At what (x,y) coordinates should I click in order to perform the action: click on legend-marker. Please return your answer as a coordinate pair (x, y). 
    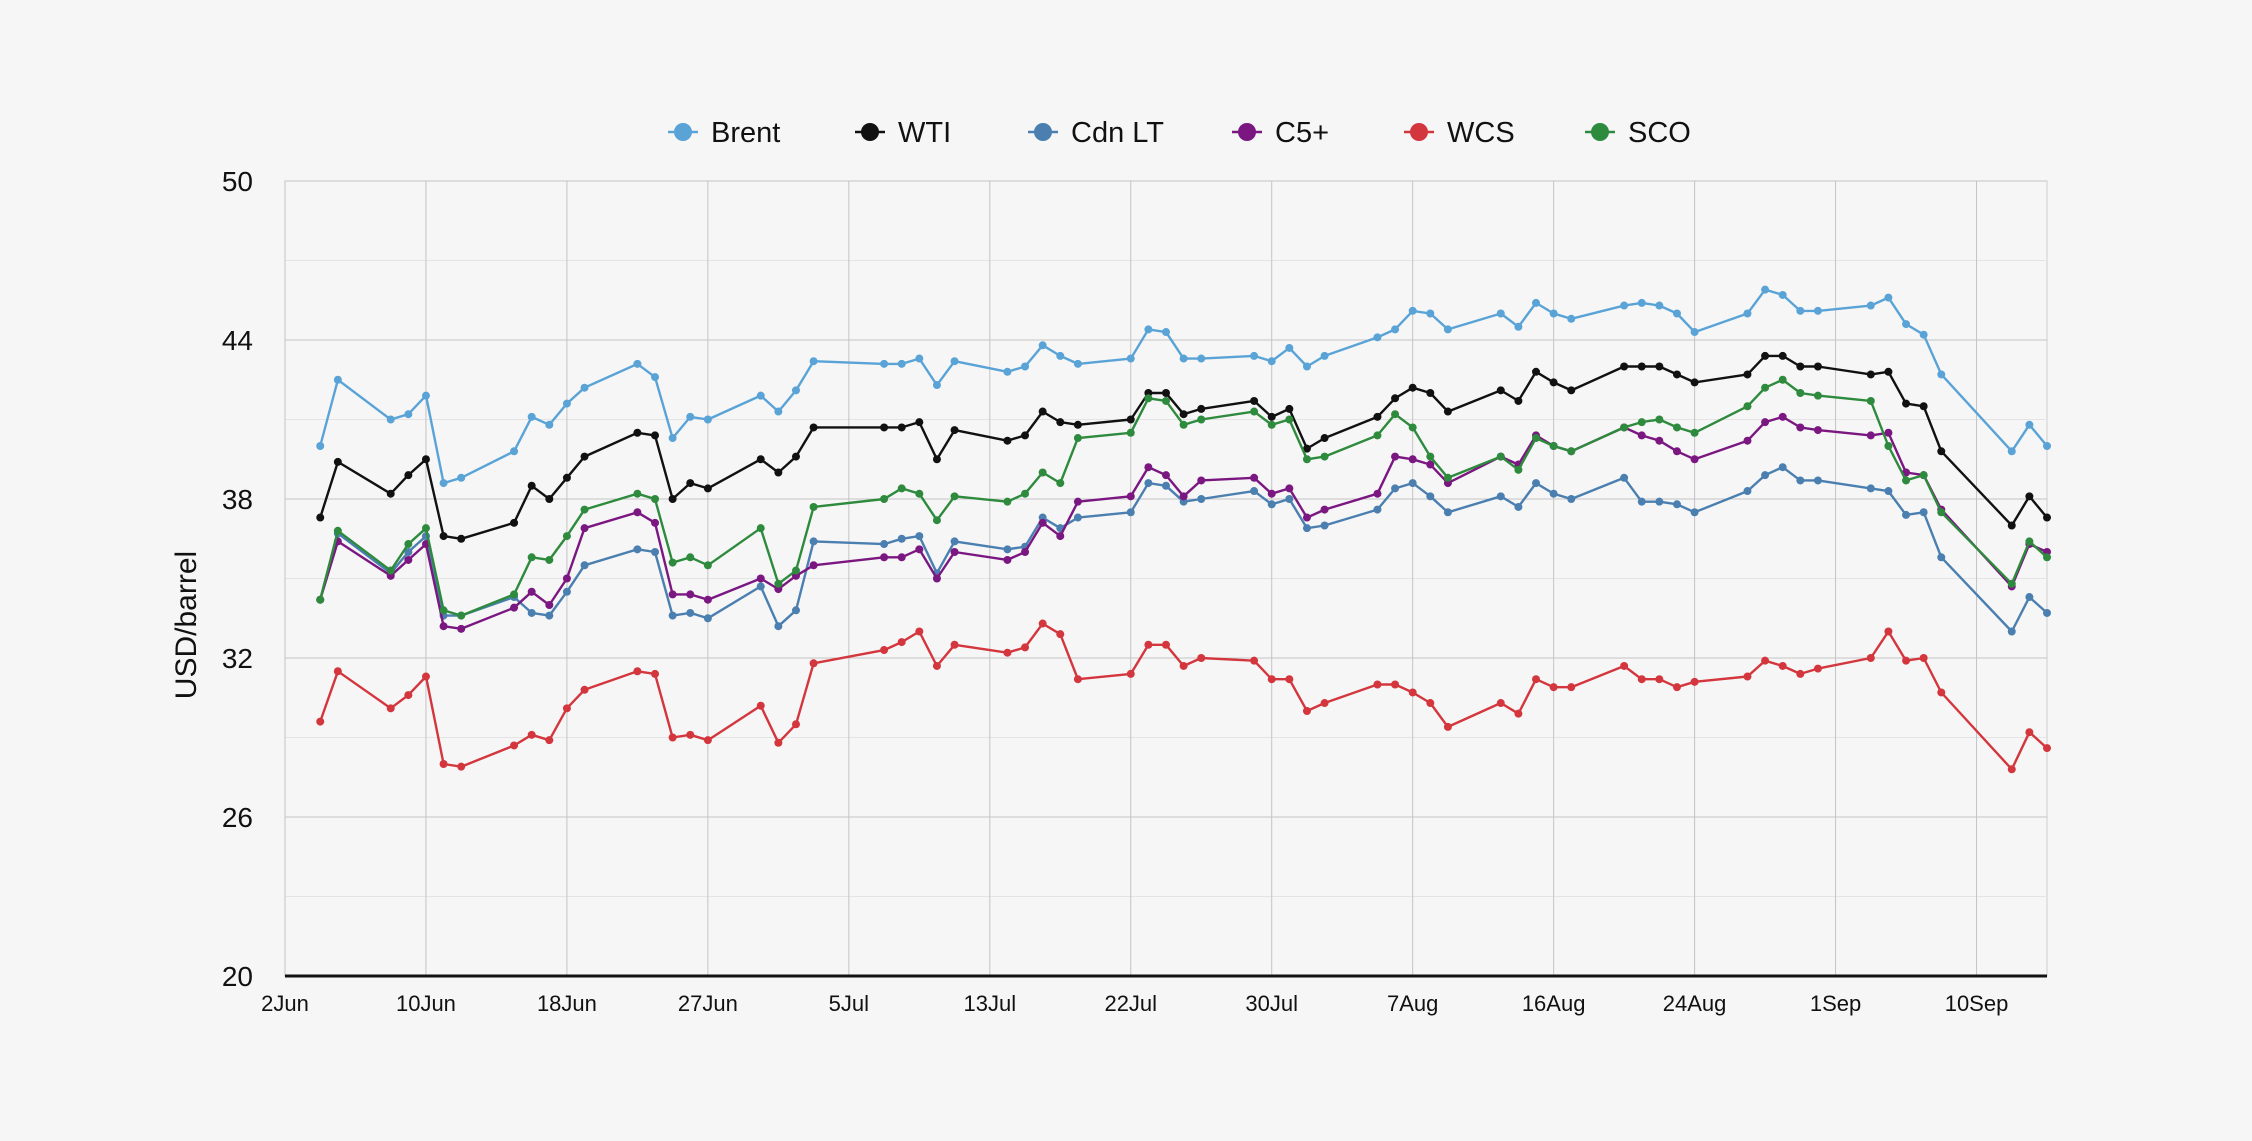
    Looking at the image, I should click on (683, 132).